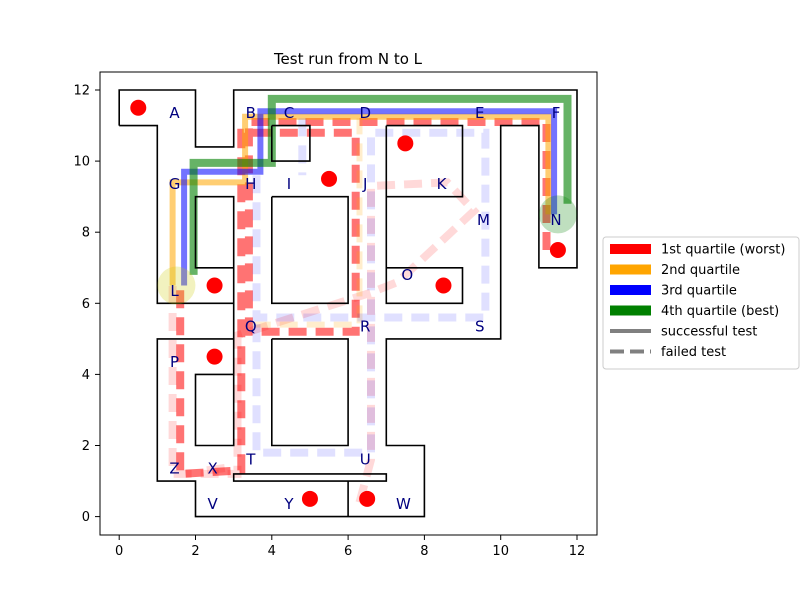 The height and width of the screenshot is (600, 800). I want to click on node-label-q: Q, so click(251, 326).